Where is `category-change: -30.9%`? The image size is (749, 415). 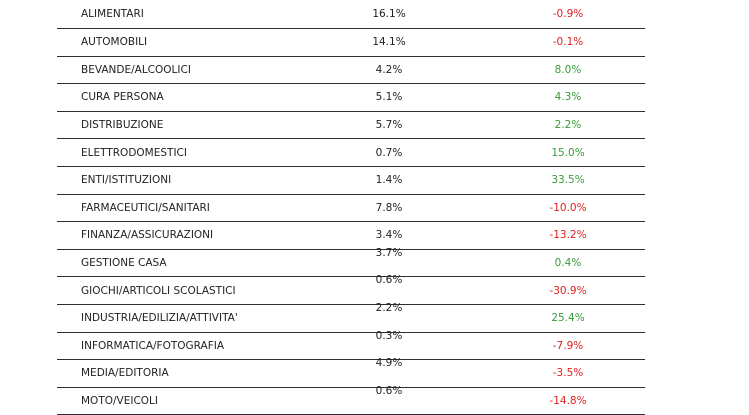 category-change: -30.9% is located at coordinates (568, 290).